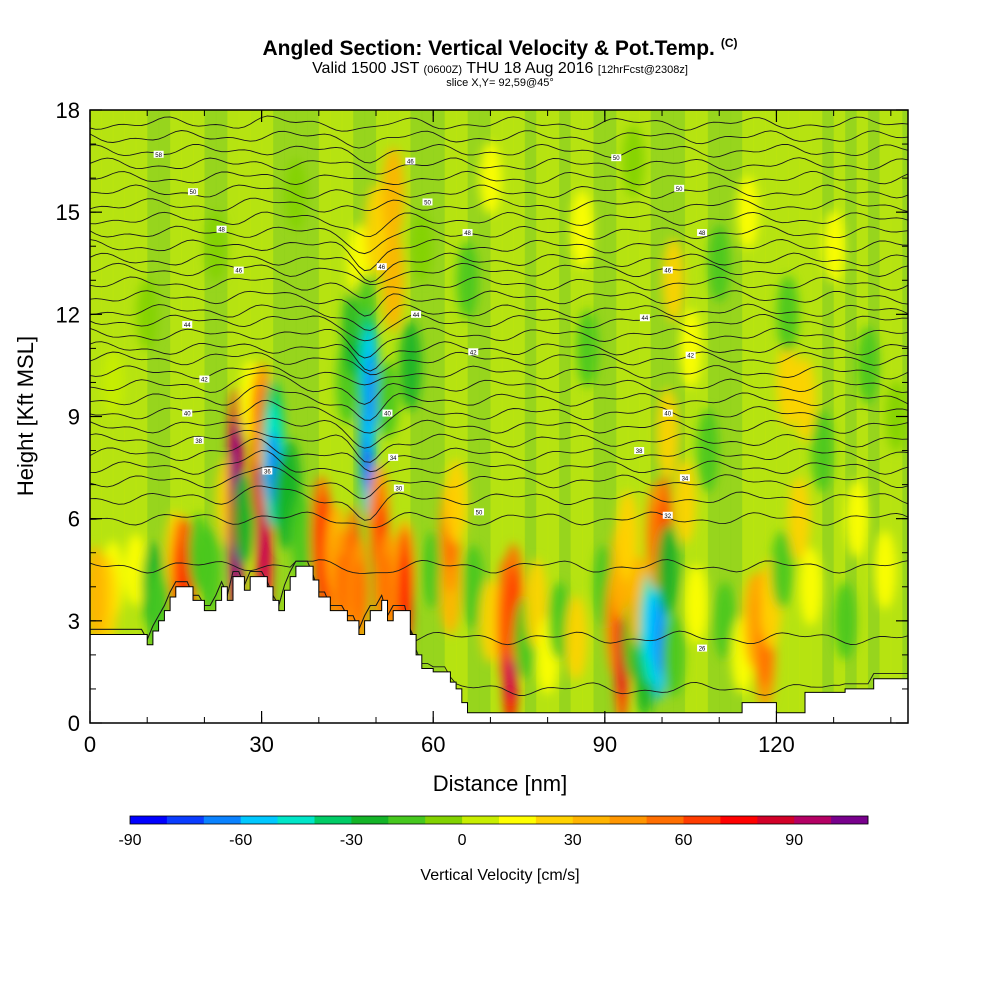  Describe the element at coordinates (473, 353) in the screenshot. I see `contour-label: 42` at that location.